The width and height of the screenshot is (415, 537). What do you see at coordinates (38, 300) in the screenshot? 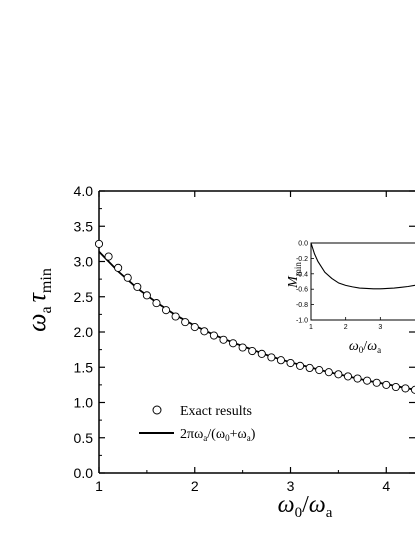
I see `main-y-axis-label: ωaτmin` at bounding box center [38, 300].